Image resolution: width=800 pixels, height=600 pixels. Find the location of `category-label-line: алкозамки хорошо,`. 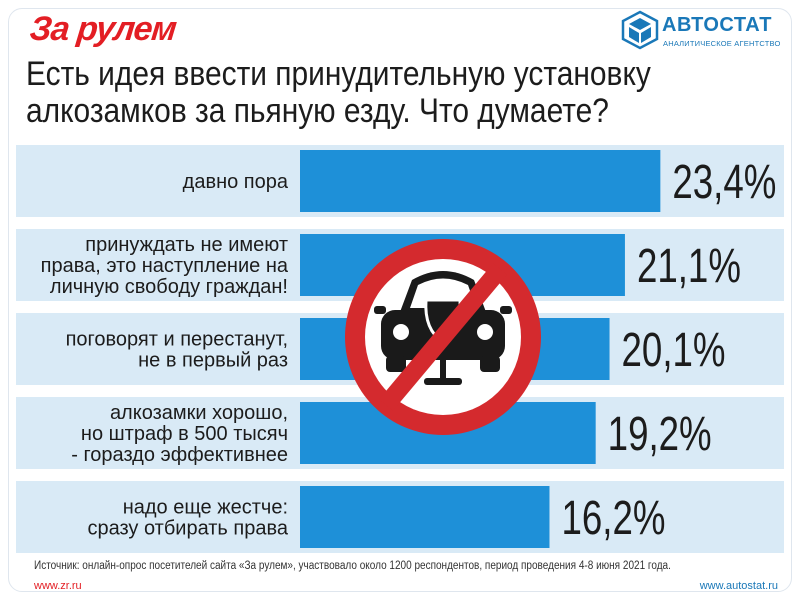

category-label-line: алкозамки хорошо, is located at coordinates (199, 413).